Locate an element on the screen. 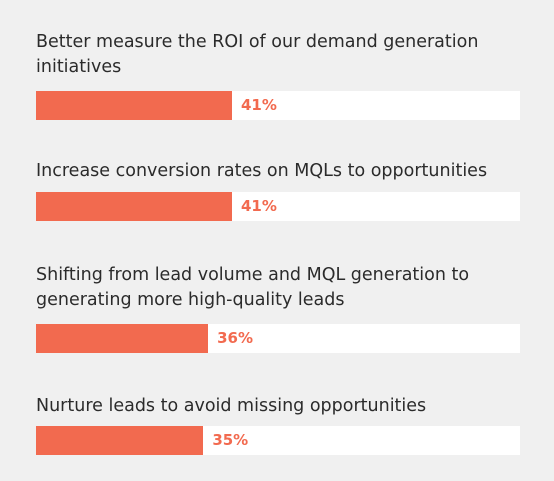 The width and height of the screenshot is (554, 481). value-label: 36% is located at coordinates (235, 338).